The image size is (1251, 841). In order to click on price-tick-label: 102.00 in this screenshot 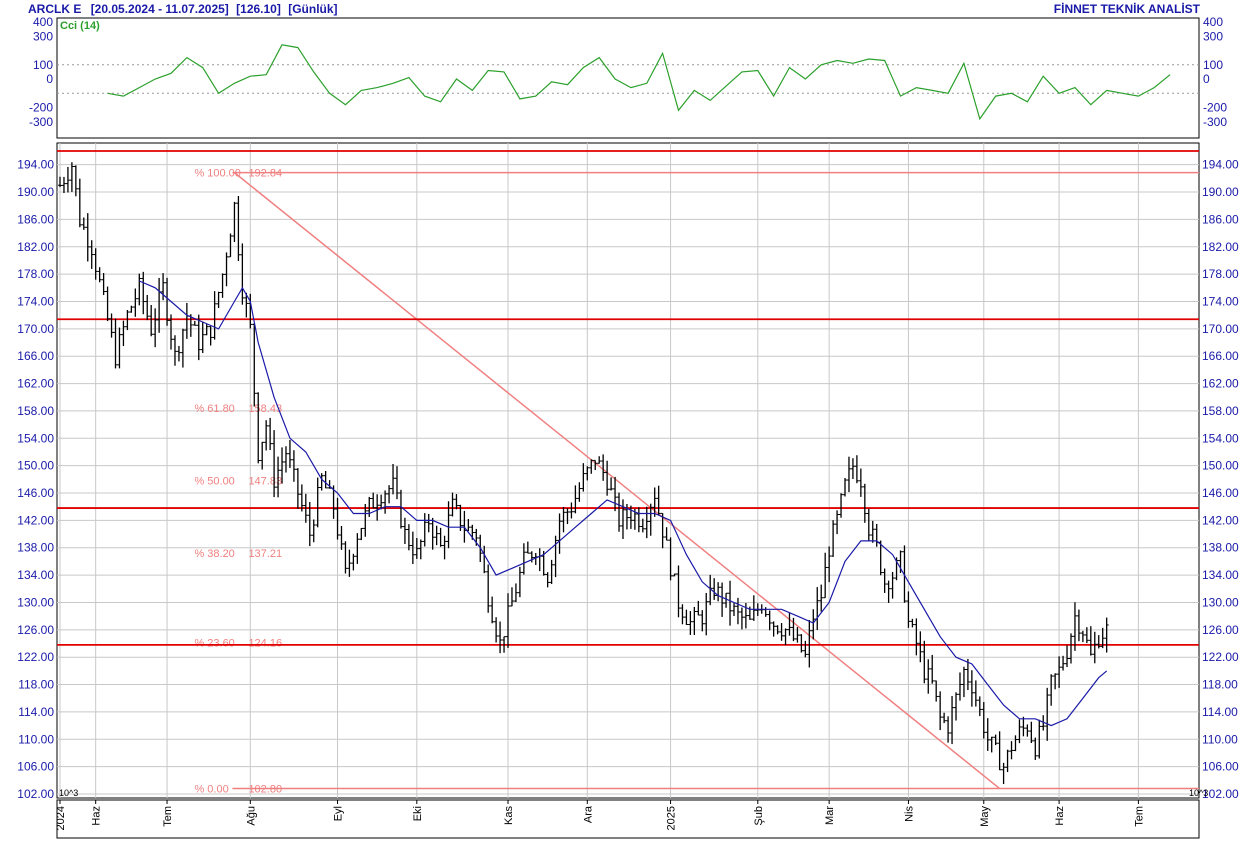, I will do `click(35, 794)`.